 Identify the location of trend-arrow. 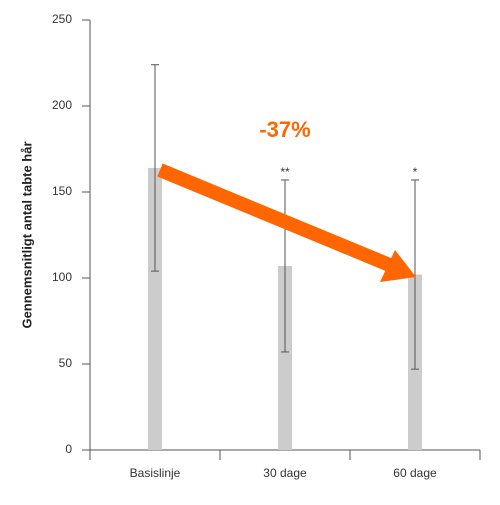
(286, 222).